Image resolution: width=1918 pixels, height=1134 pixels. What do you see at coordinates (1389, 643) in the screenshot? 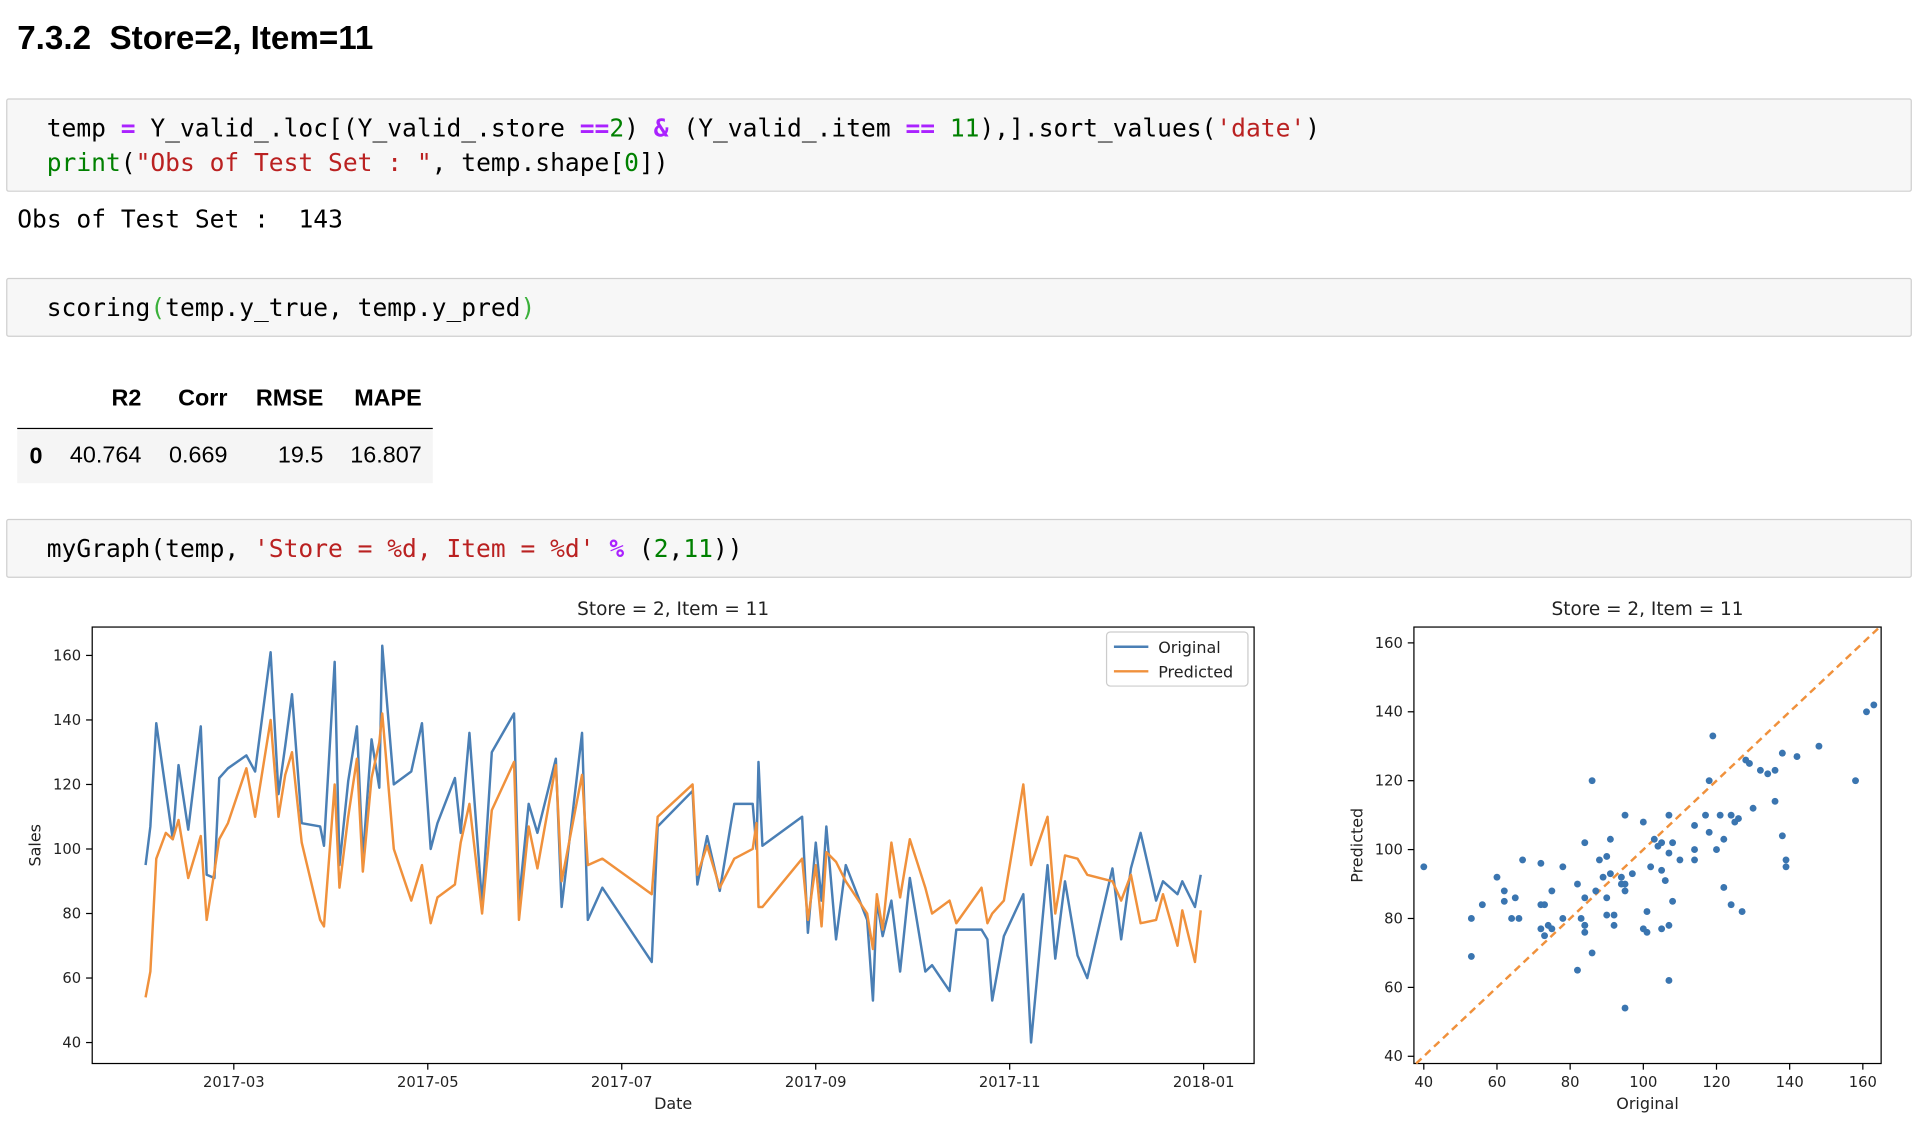
I see `y-tick-label: 160` at bounding box center [1389, 643].